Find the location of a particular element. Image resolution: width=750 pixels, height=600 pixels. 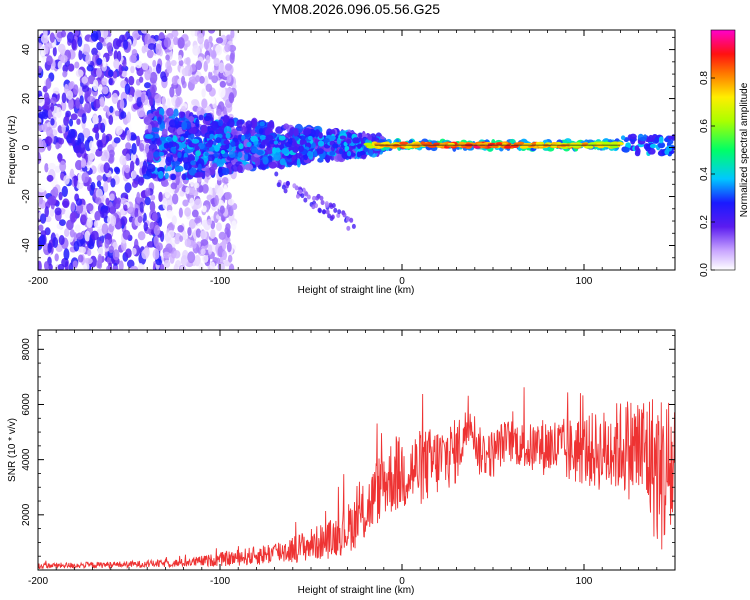

snr-xtick-label: 100 is located at coordinates (584, 581).